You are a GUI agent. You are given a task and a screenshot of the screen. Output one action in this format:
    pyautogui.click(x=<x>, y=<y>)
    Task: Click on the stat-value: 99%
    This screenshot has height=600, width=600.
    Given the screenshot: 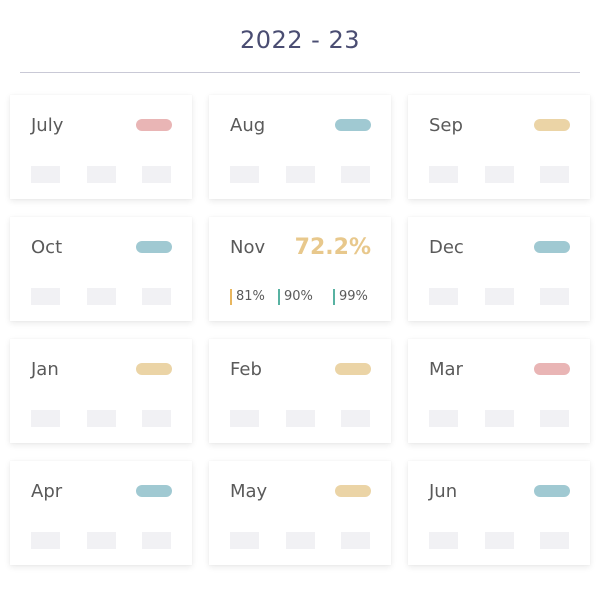 What is the action you would take?
    pyautogui.click(x=350, y=297)
    